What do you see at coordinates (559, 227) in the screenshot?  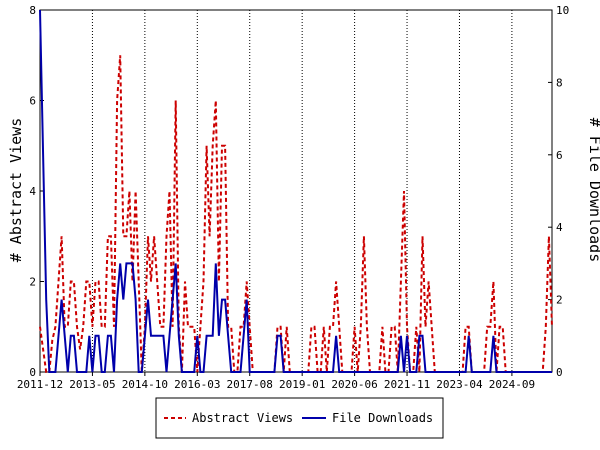 I see `right-tick-label-2: 4` at bounding box center [559, 227].